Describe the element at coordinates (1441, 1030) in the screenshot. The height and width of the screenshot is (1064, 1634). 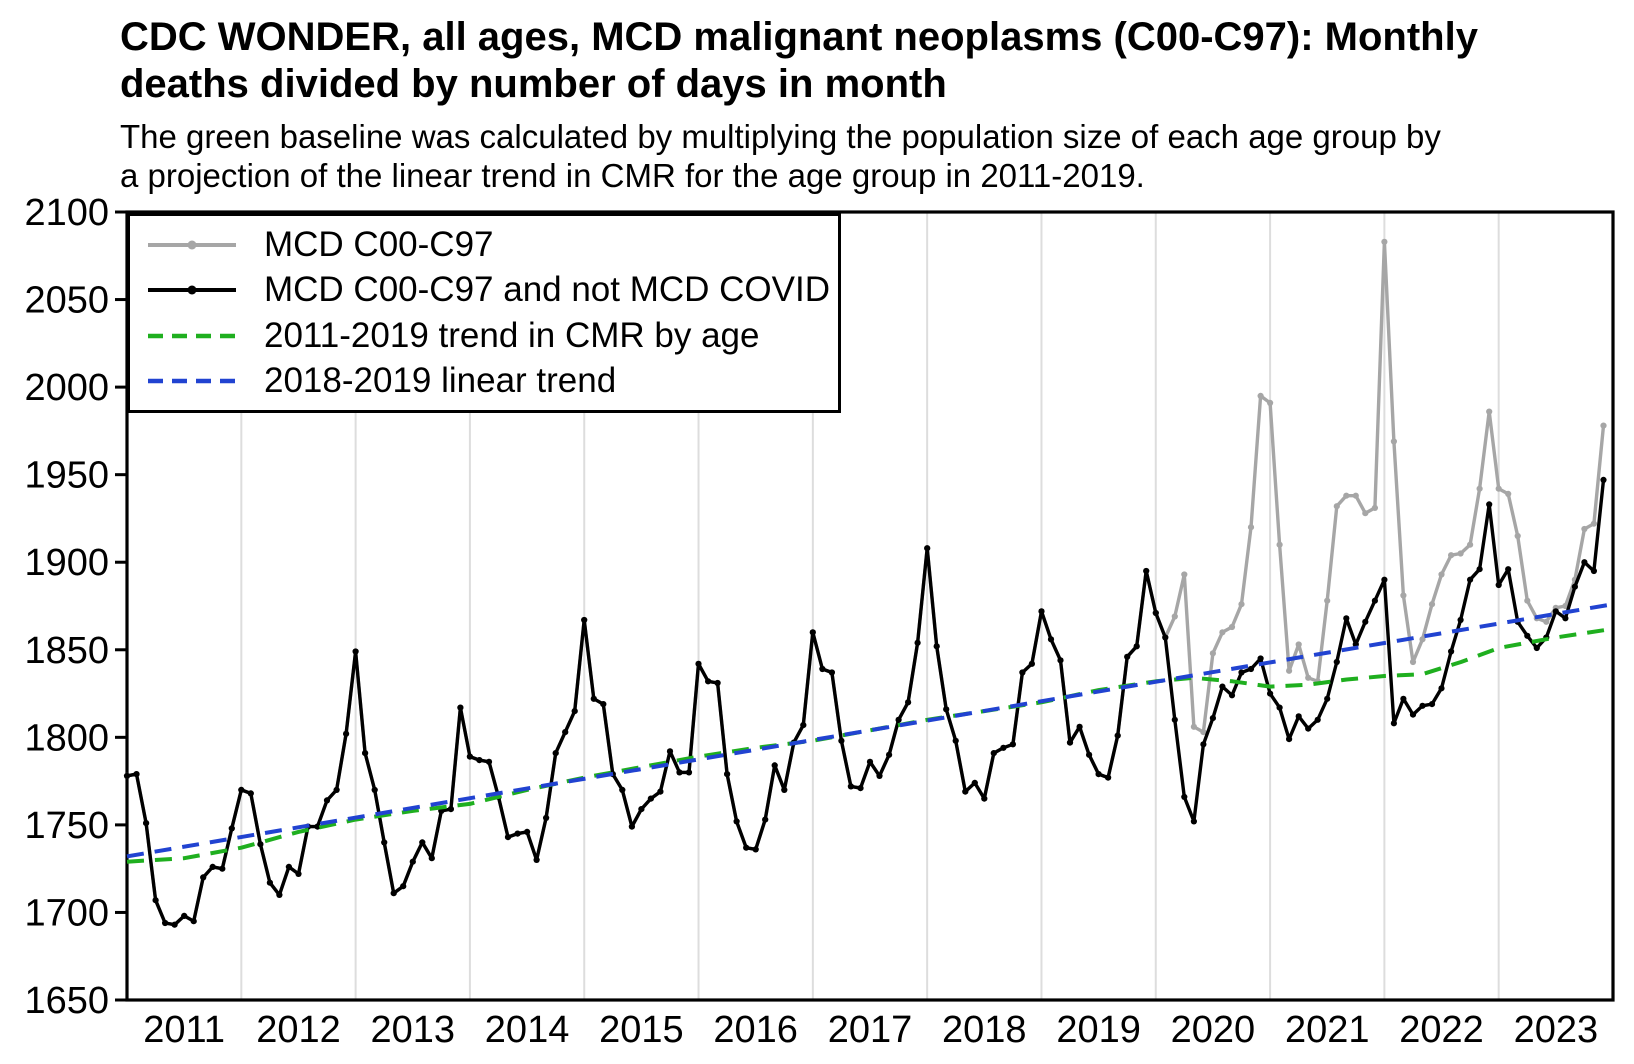
I see `x-tick-label: 2022` at that location.